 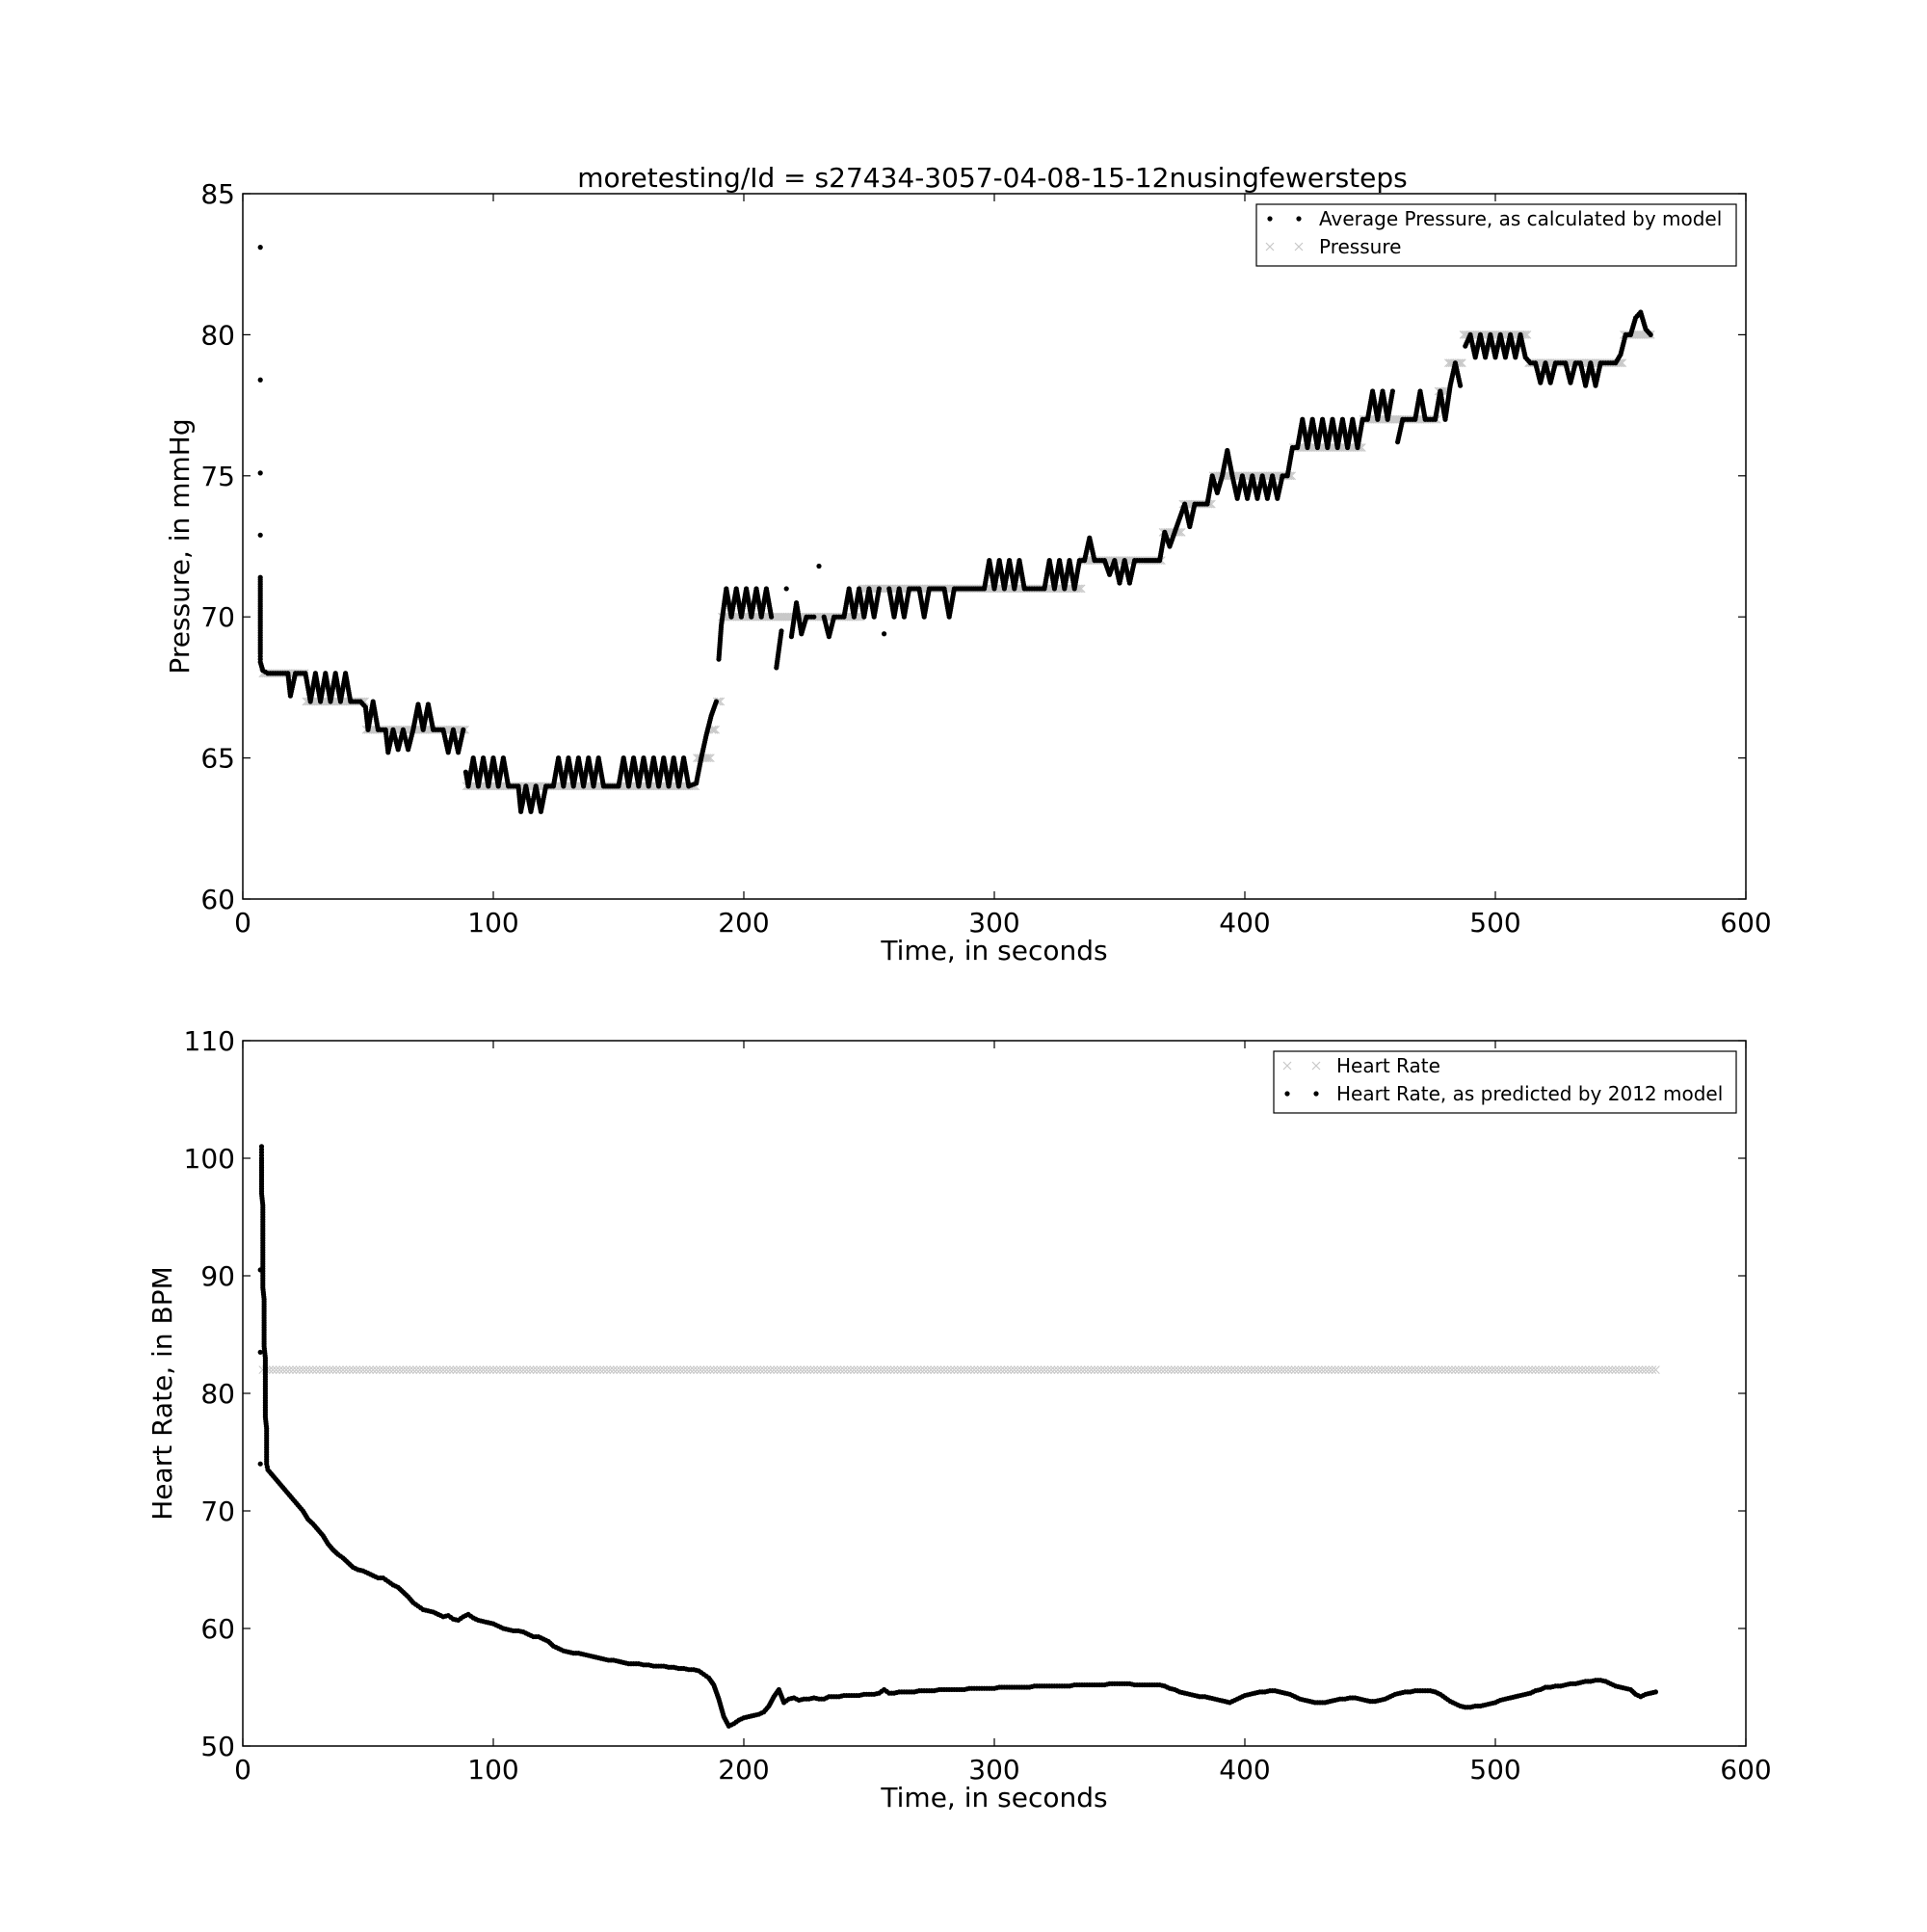 I want to click on pressure-x-axis-label: Time, in seconds, so click(x=993, y=950).